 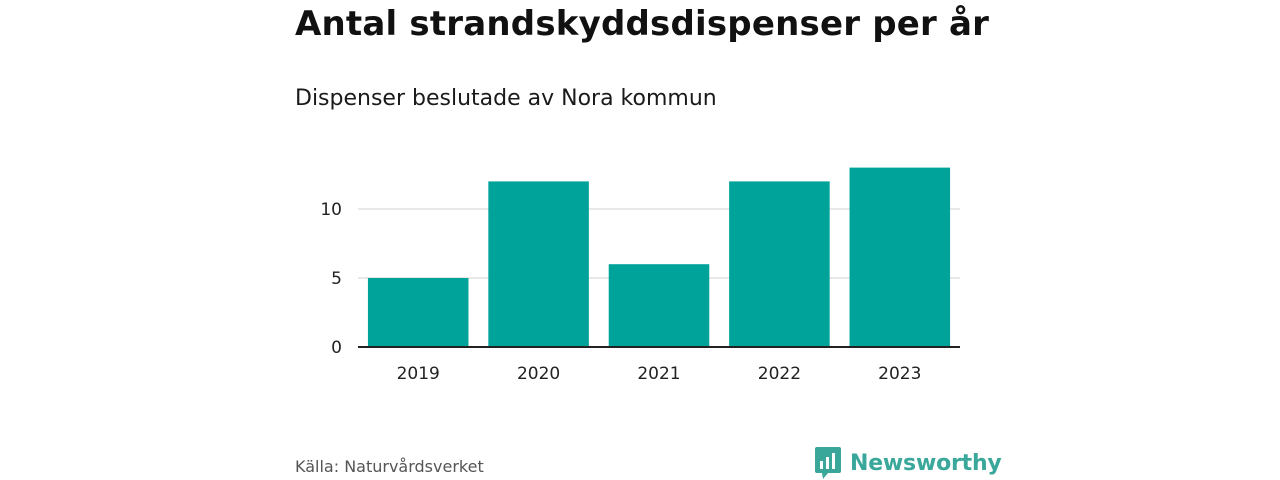 I want to click on bar-2019, so click(x=418, y=312).